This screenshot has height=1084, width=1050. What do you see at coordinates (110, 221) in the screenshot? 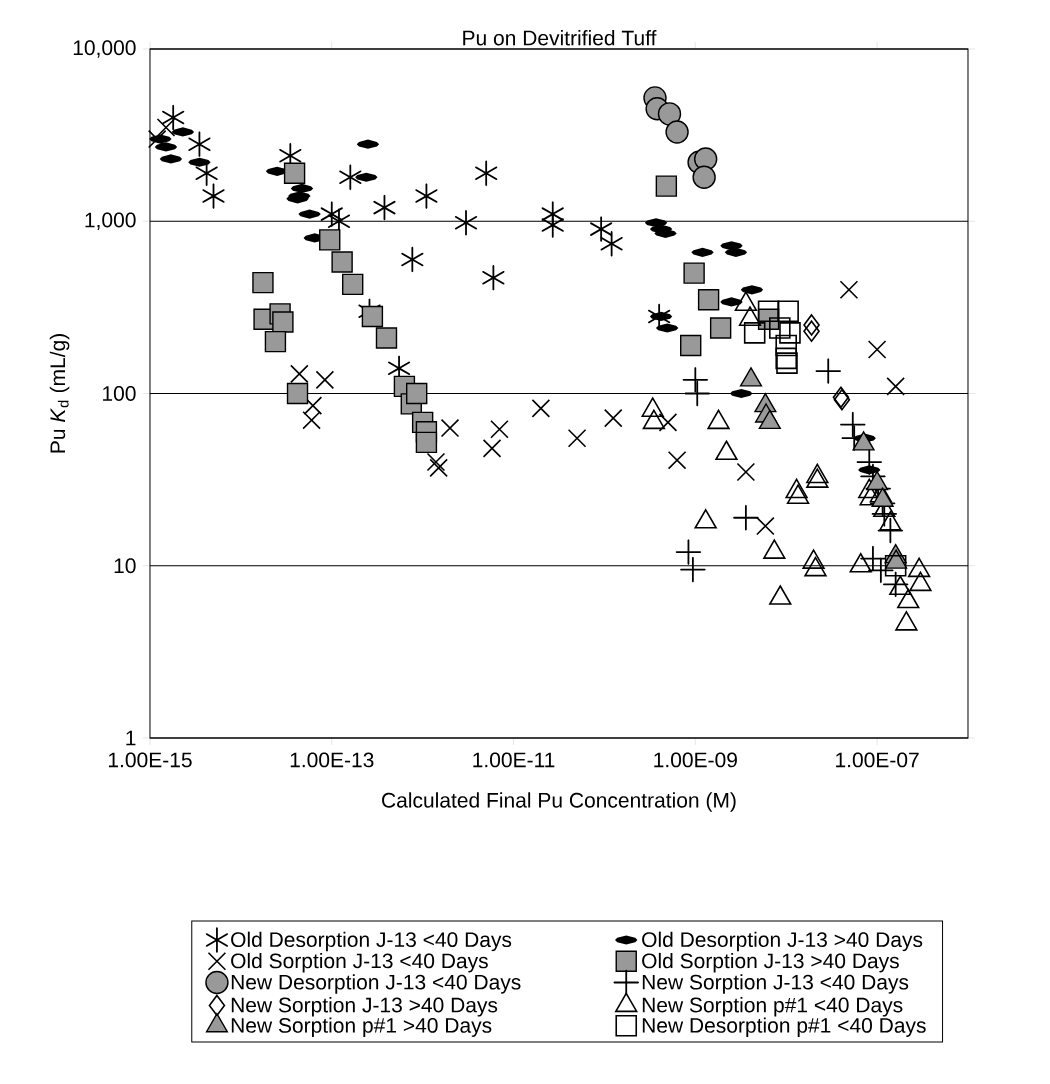
I see `y-tick-label: 1,000` at bounding box center [110, 221].